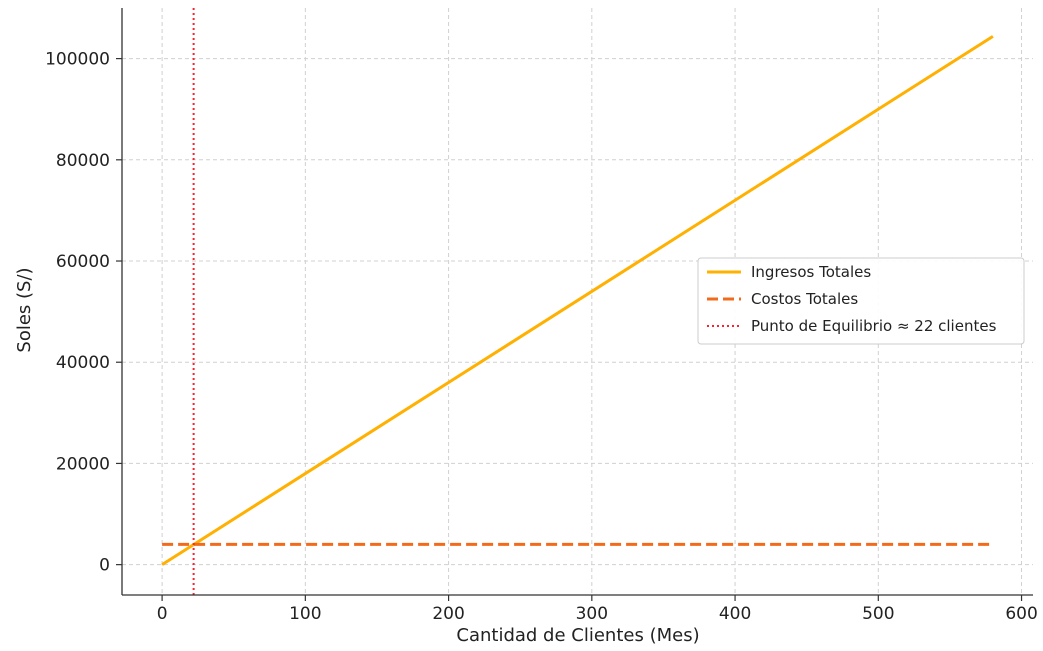  I want to click on x-tick-label: 300, so click(592, 614).